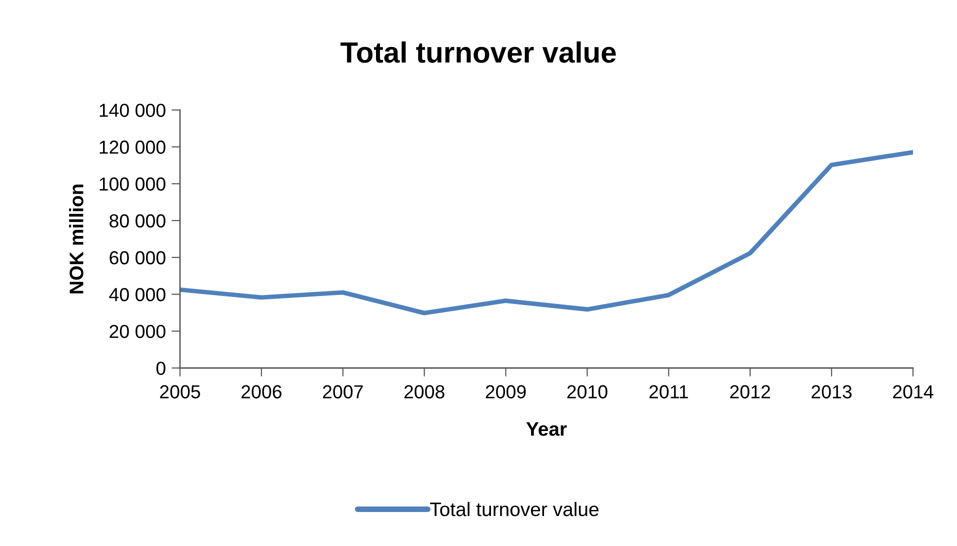  I want to click on x-tick-label: 2010, so click(587, 391).